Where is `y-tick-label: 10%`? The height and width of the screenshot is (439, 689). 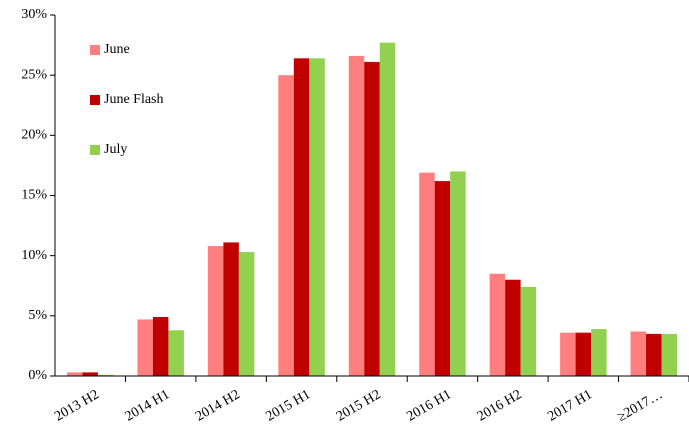 y-tick-label: 10% is located at coordinates (34, 255).